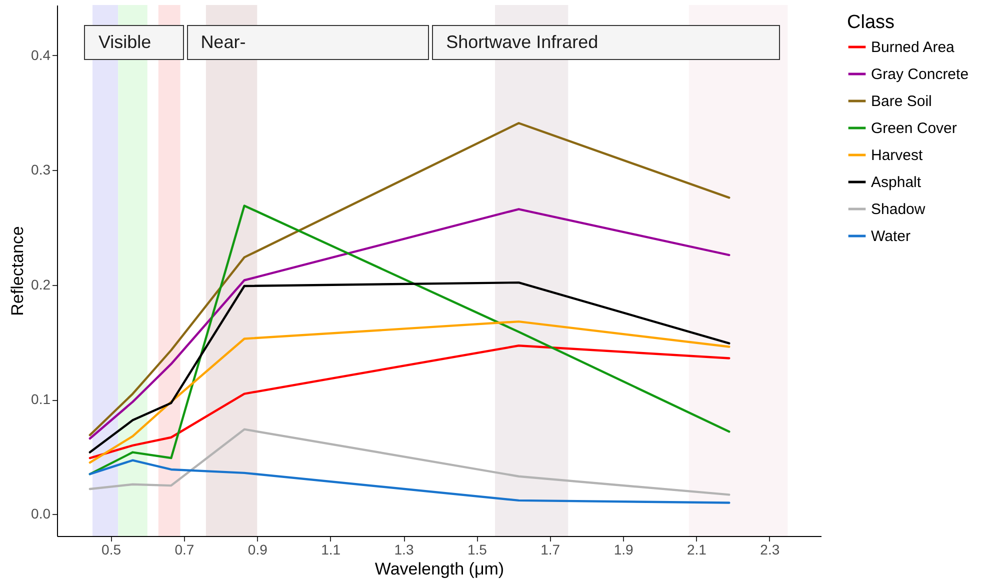  I want to click on x-tick-label: 0.9, so click(258, 550).